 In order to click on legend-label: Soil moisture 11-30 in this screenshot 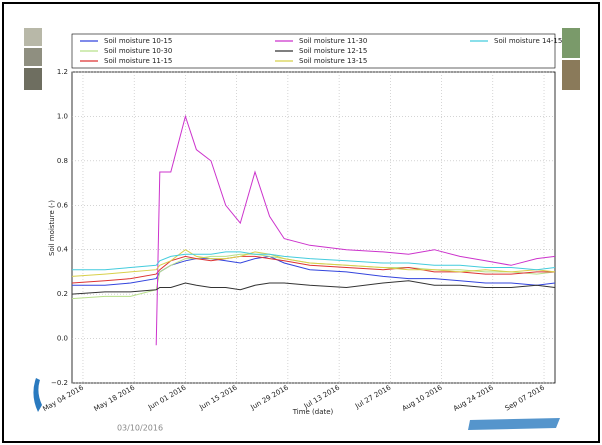, I will do `click(333, 41)`.